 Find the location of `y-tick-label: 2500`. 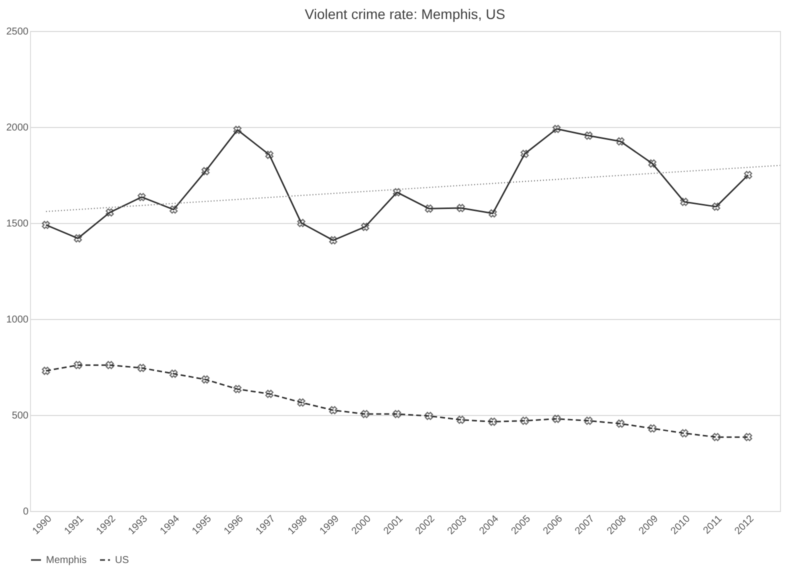

y-tick-label: 2500 is located at coordinates (17, 32).